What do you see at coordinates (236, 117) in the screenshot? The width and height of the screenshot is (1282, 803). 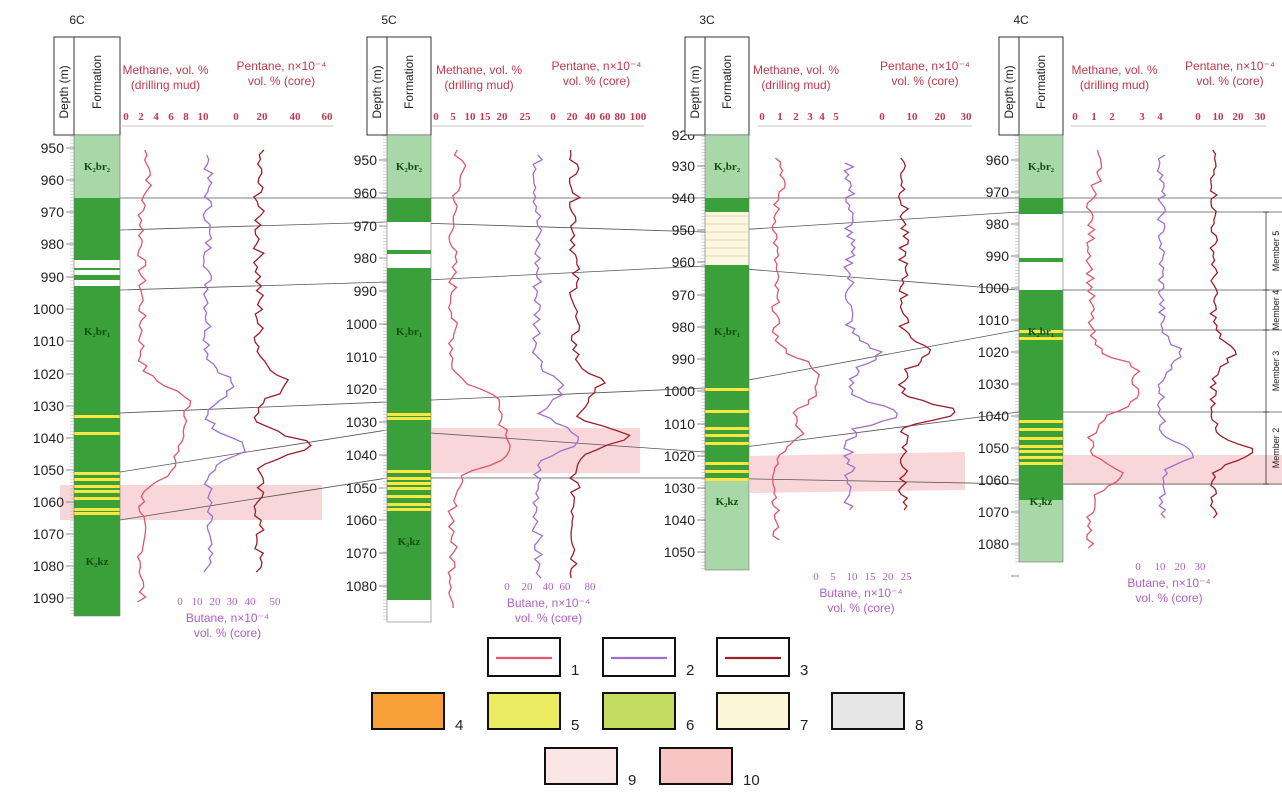 I see `pentane-tick-label: 0` at bounding box center [236, 117].